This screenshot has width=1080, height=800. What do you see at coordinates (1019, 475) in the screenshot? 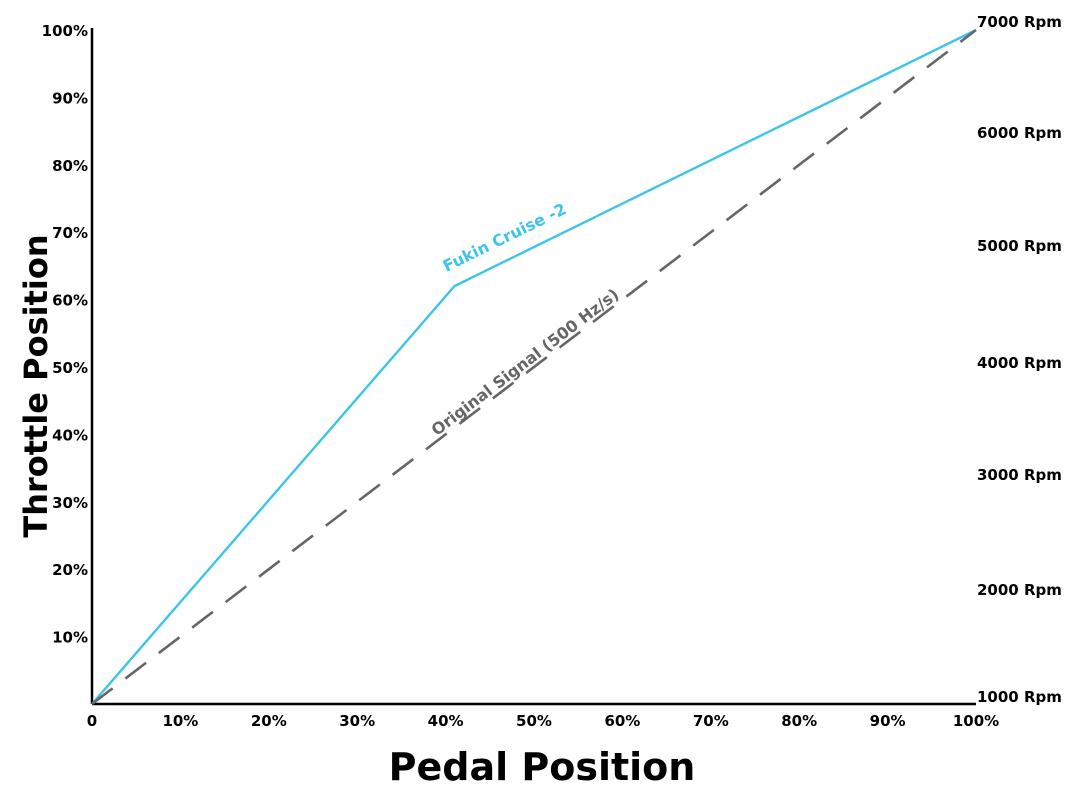
I see `rpm-tick-label: 3000 Rpm` at bounding box center [1019, 475].